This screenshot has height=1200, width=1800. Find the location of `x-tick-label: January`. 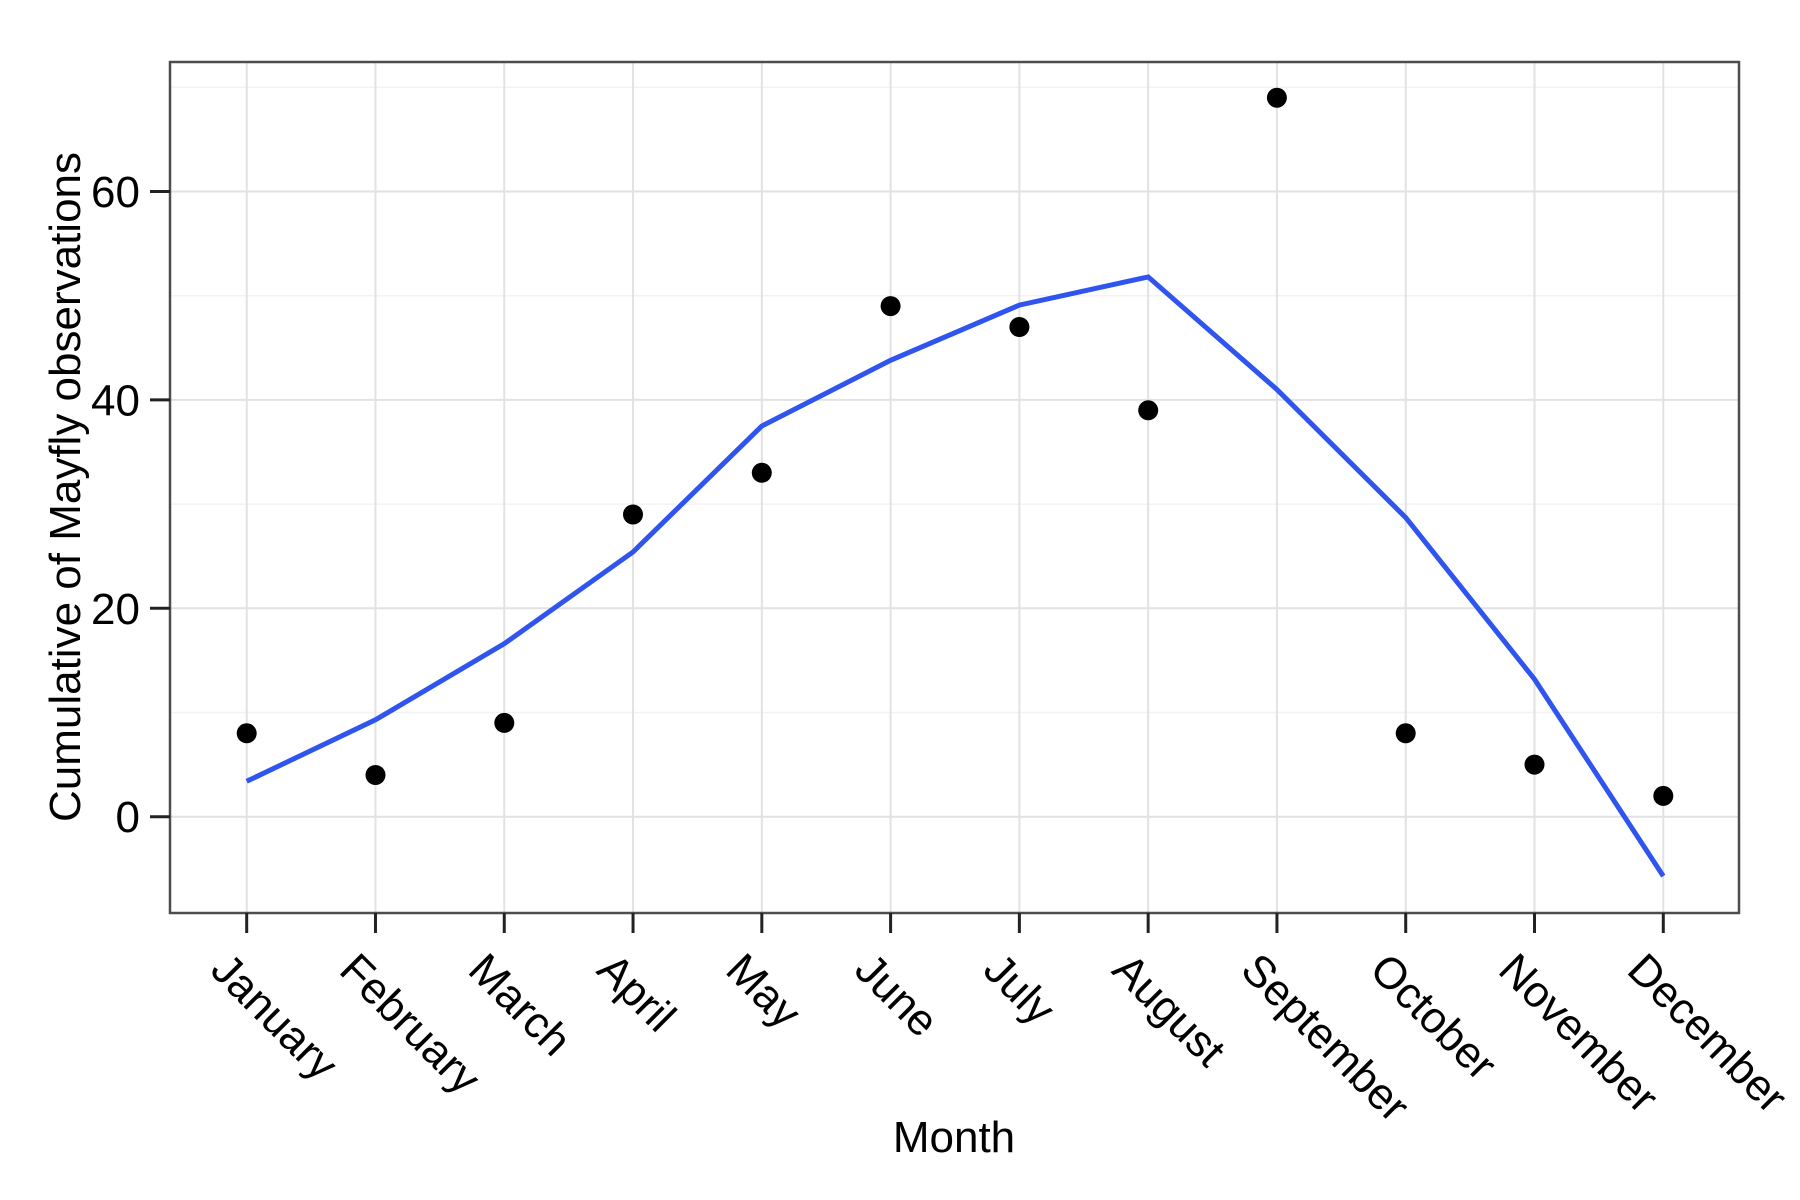

x-tick-label: January is located at coordinates (274, 1016).